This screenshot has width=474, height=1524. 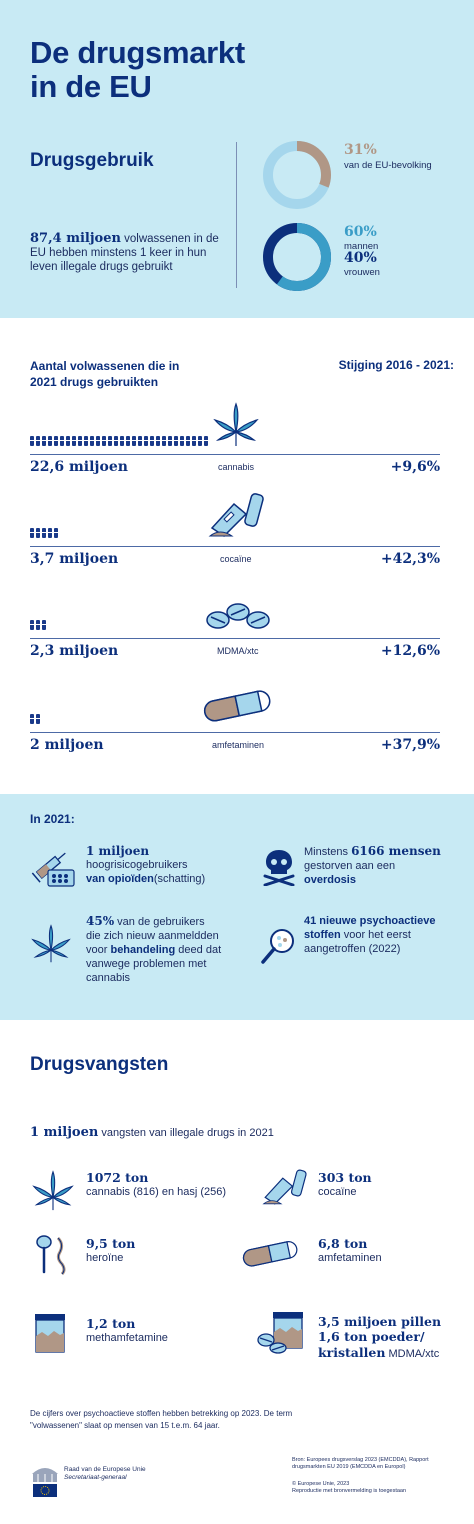 What do you see at coordinates (51, 1255) in the screenshot?
I see `spoon-icon` at bounding box center [51, 1255].